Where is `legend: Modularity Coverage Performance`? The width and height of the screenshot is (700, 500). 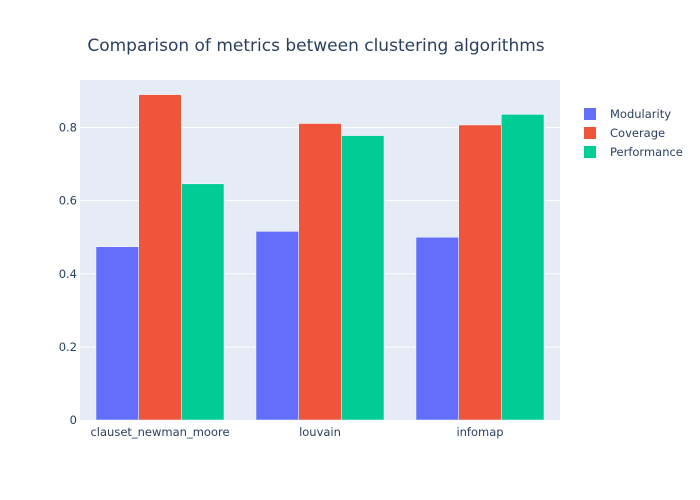
legend: Modularity Coverage Performance is located at coordinates (633, 133).